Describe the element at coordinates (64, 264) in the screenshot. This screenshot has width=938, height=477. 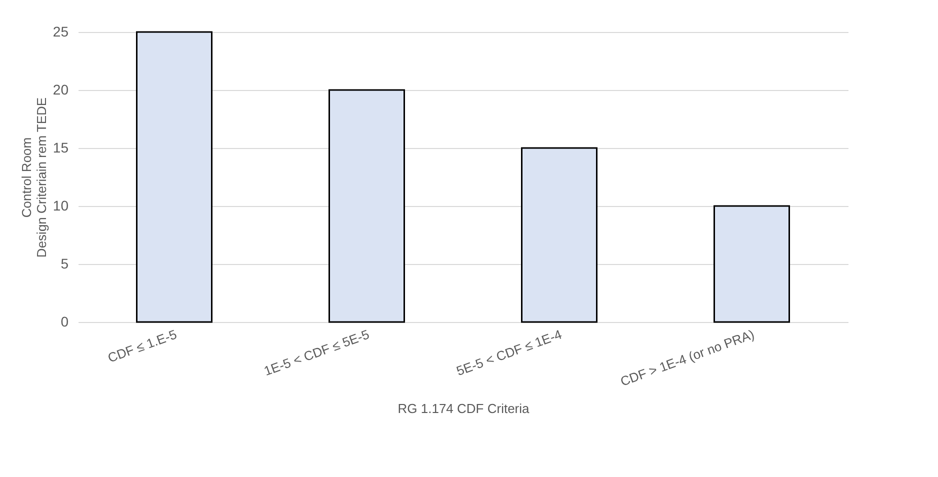
I see `y-tick-label: 5` at that location.